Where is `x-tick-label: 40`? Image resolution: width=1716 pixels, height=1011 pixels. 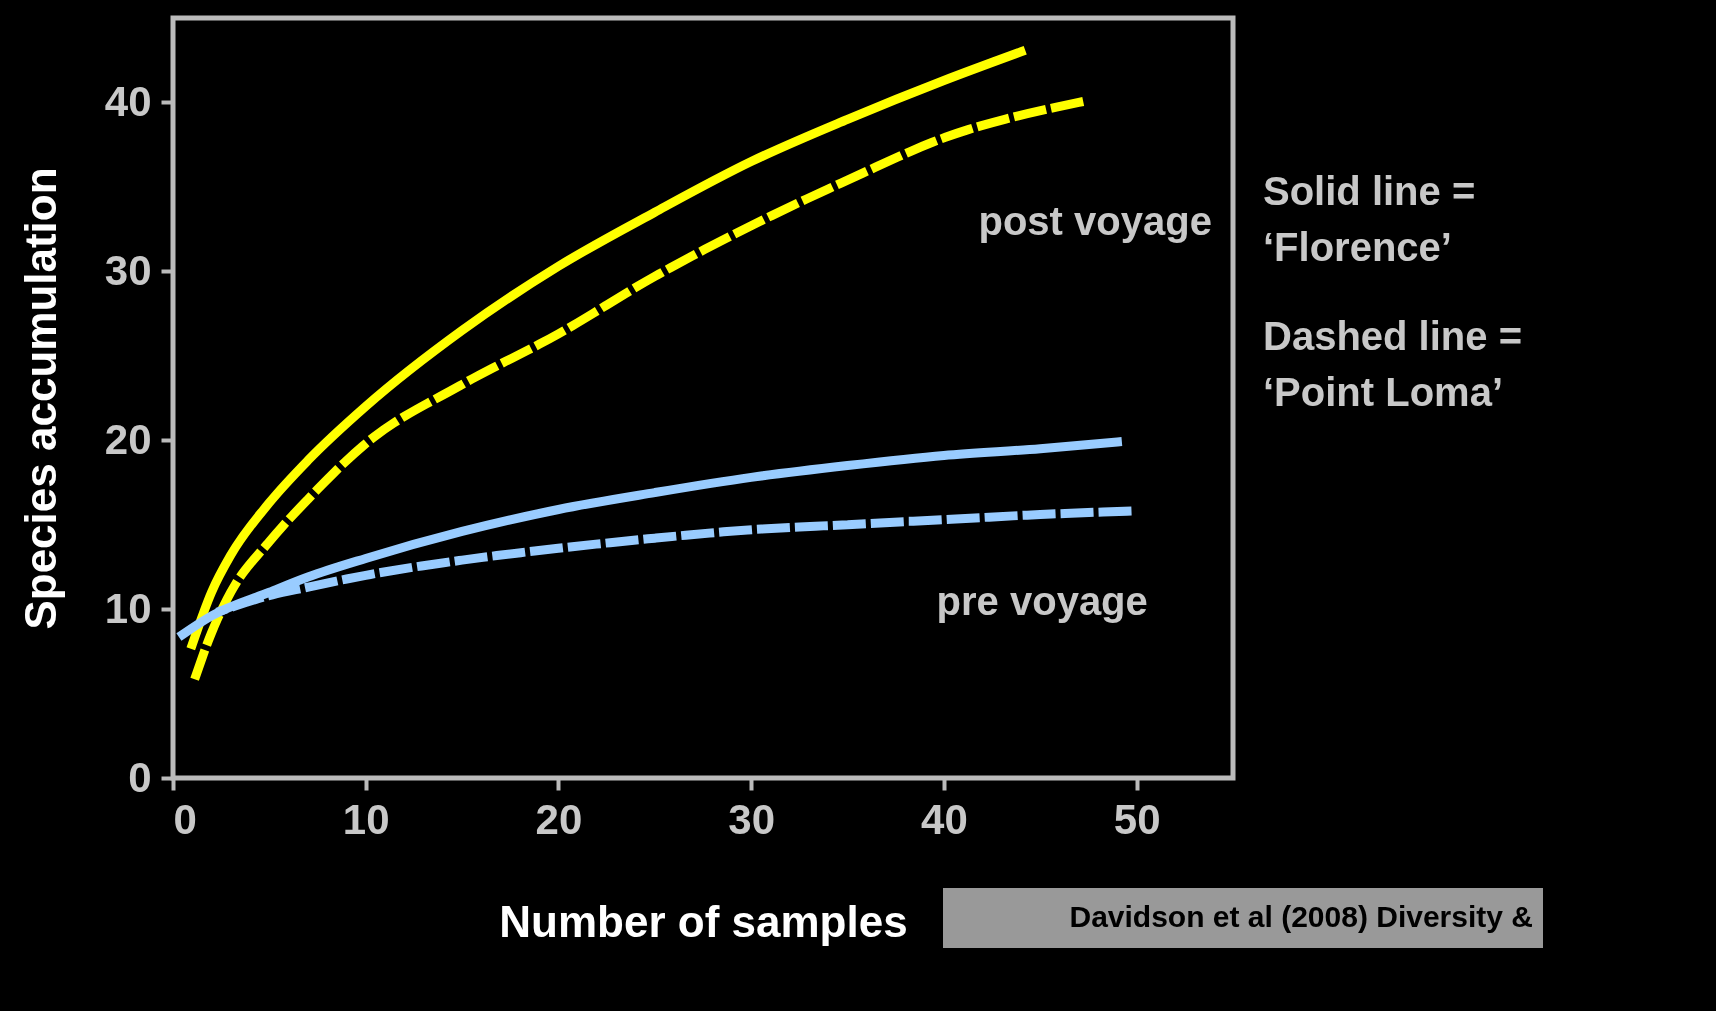 x-tick-label: 40 is located at coordinates (944, 819).